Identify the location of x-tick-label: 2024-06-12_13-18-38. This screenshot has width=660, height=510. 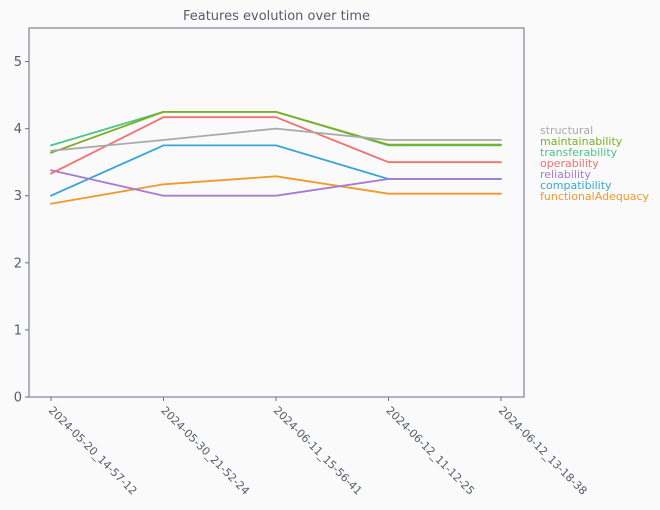
(543, 451).